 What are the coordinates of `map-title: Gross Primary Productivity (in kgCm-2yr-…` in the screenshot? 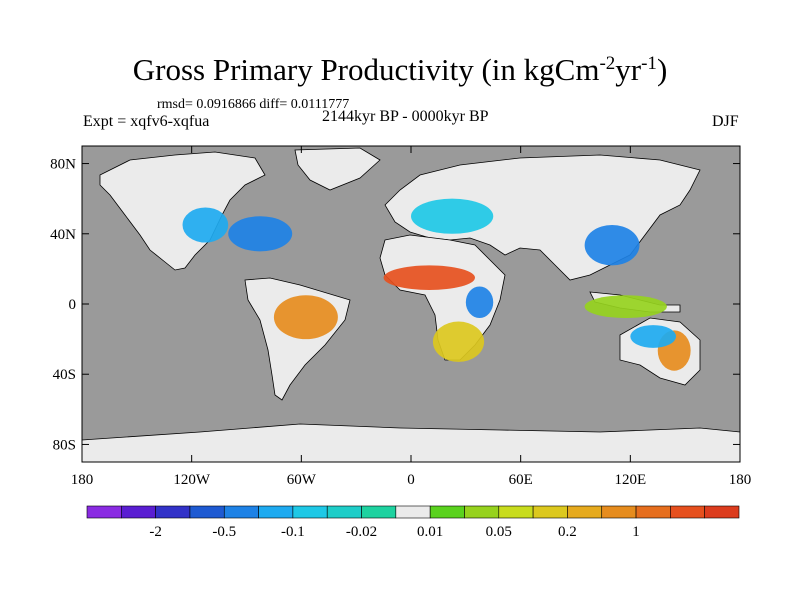 It's located at (400, 69).